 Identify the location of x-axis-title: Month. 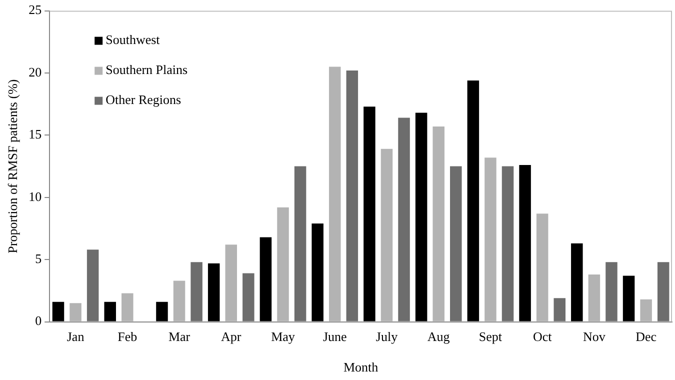
(361, 367).